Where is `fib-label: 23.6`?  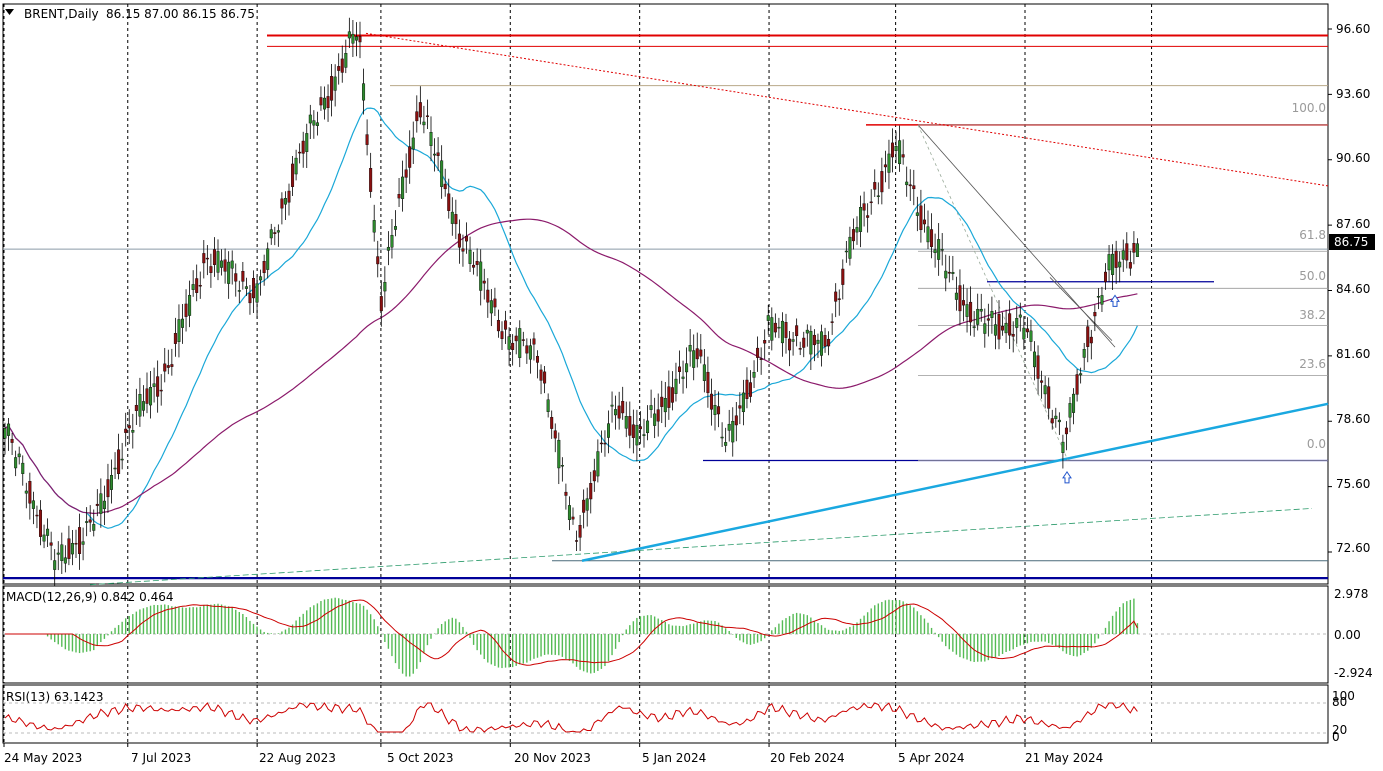
fib-label: 23.6 is located at coordinates (1312, 364).